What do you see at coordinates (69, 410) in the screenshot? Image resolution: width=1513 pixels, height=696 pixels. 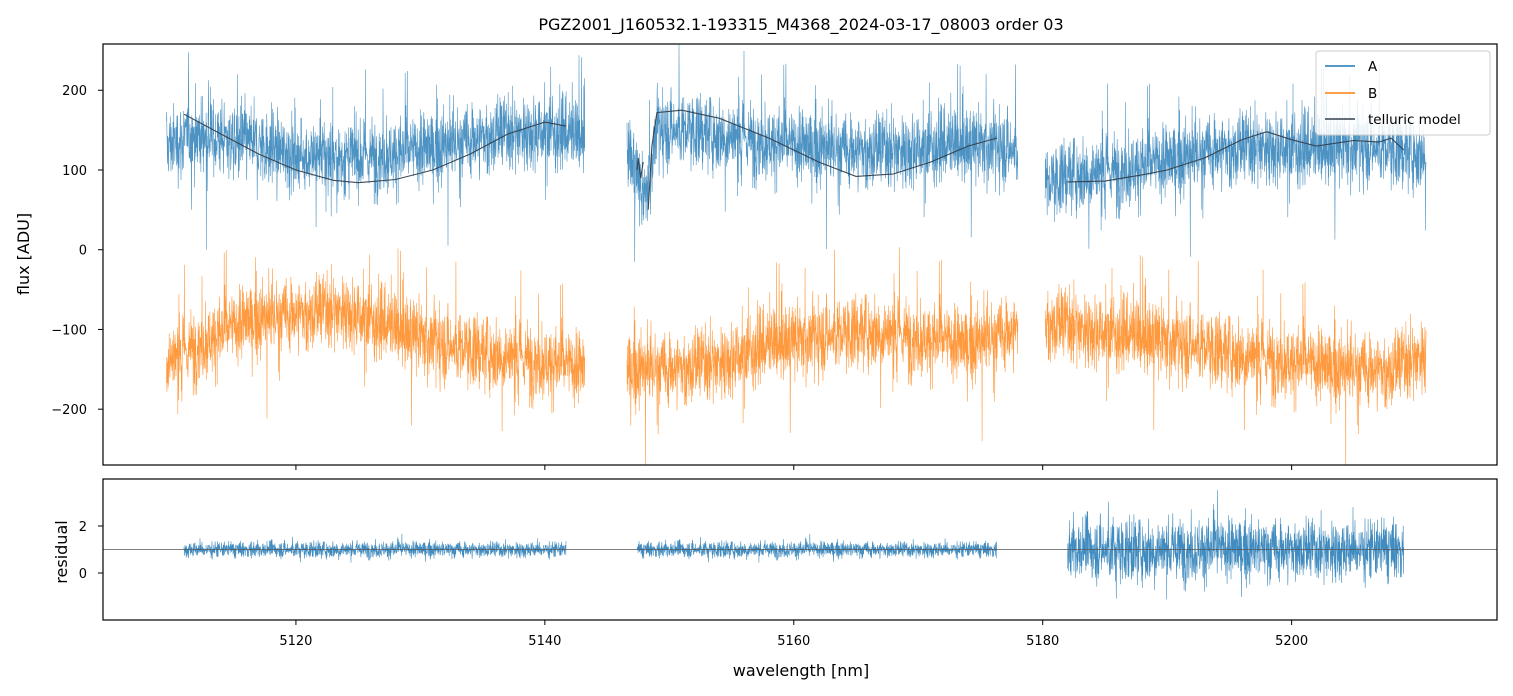 I see `flux-y-tick-label-4: −200` at bounding box center [69, 410].